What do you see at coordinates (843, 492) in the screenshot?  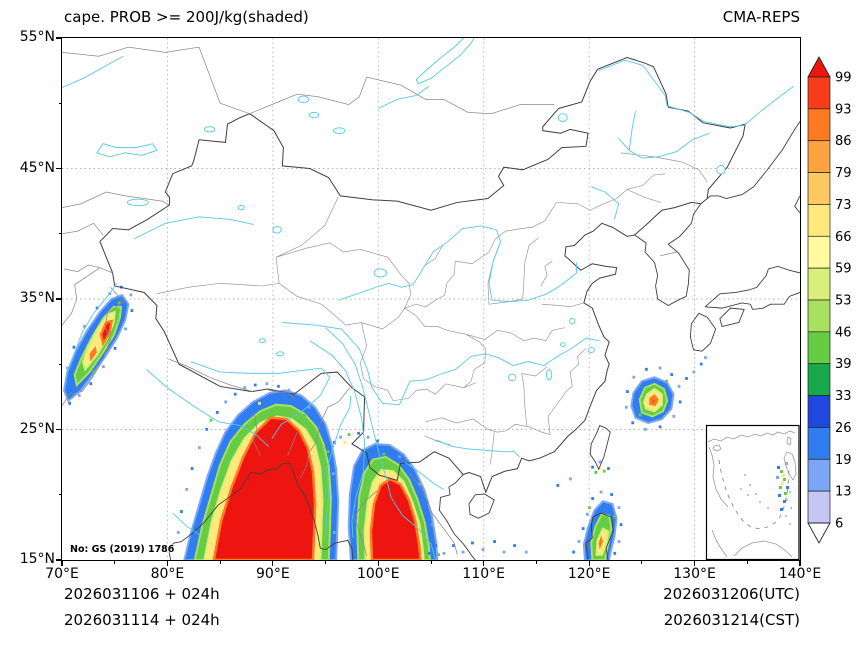 I see `colorbar-label: 13` at bounding box center [843, 492].